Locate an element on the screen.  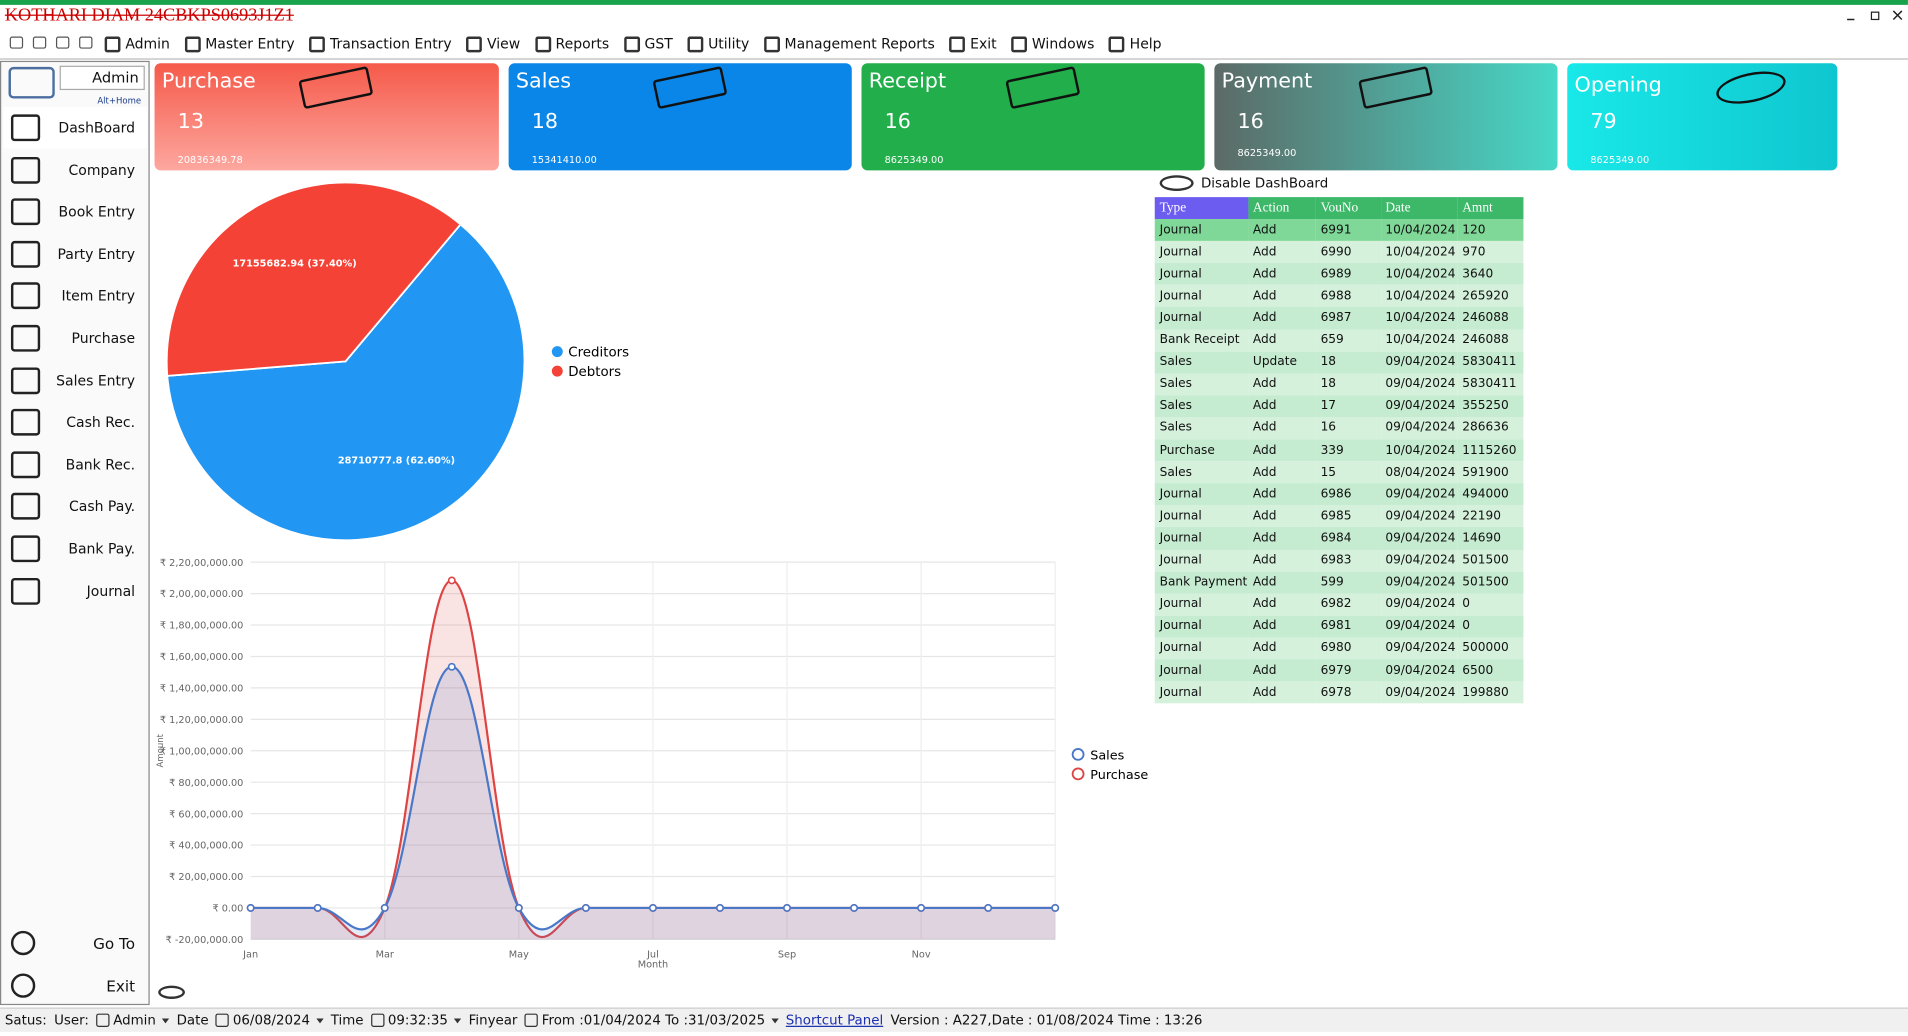
table-row: JournalAdd699010/04/2024970 is located at coordinates (1339, 252).